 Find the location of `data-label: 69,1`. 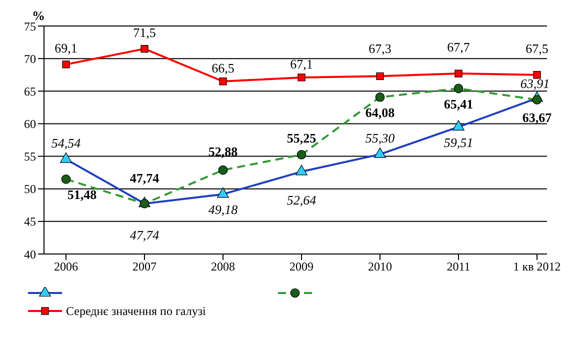

data-label: 69,1 is located at coordinates (66, 48).